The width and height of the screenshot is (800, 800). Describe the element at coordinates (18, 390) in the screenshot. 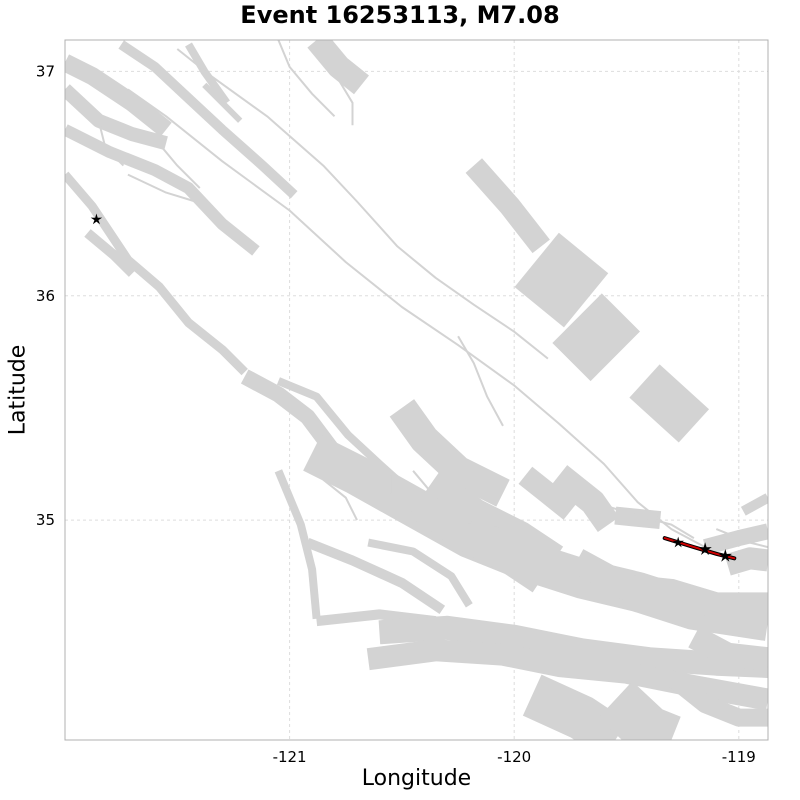

I see `y-axis-label-text: Latitude` at that location.